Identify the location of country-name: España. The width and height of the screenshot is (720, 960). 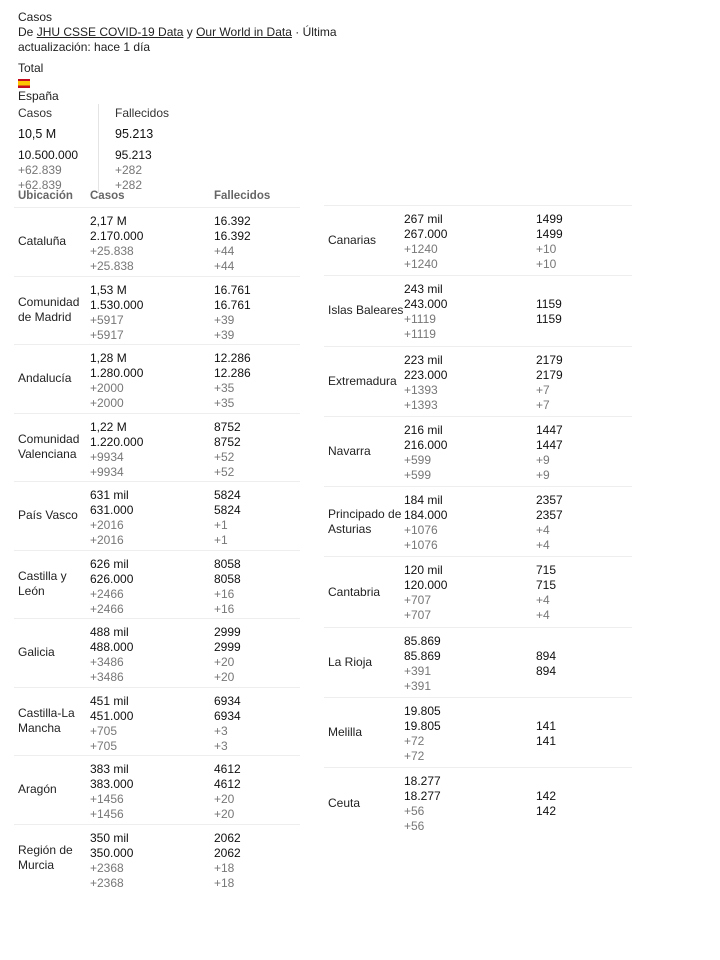
(38, 96).